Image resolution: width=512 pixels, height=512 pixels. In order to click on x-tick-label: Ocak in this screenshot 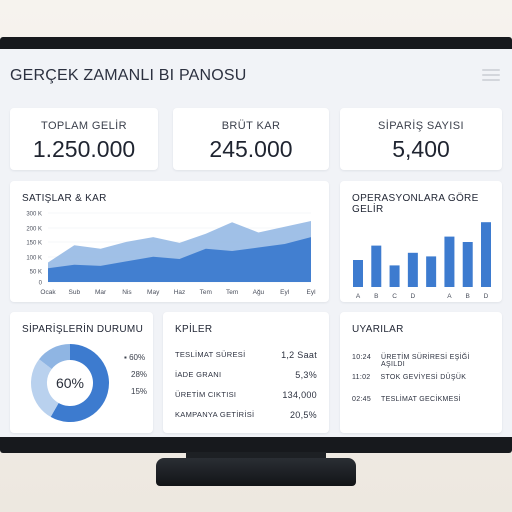, I will do `click(48, 292)`.